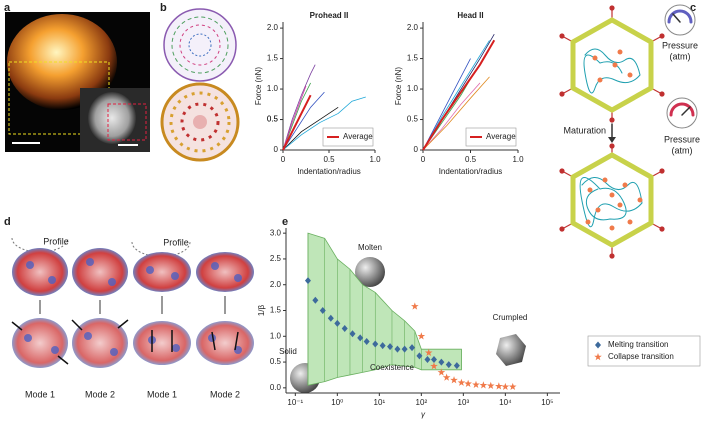  What do you see at coordinates (132, 302) in the screenshot?
I see `capsid-modes` at bounding box center [132, 302].